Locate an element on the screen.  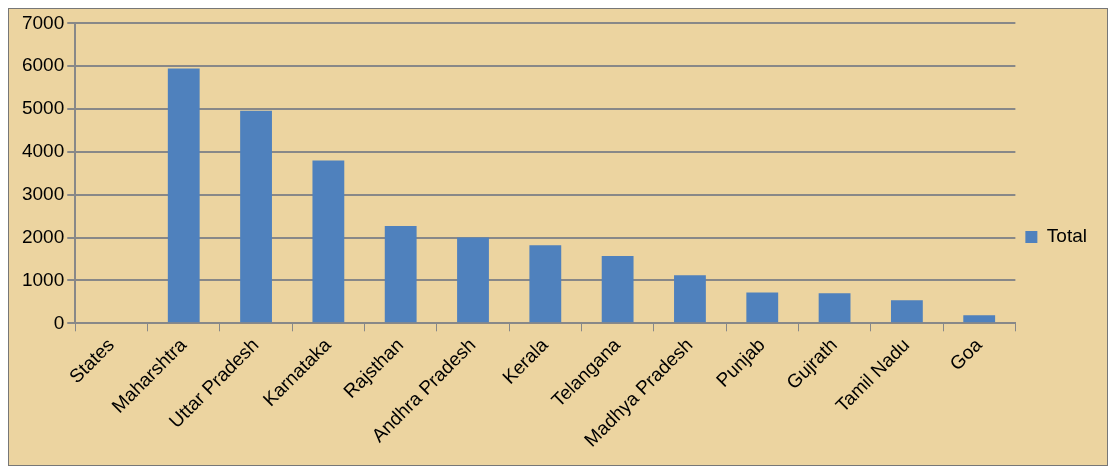
x-tick-label: Goa is located at coordinates (966, 354).